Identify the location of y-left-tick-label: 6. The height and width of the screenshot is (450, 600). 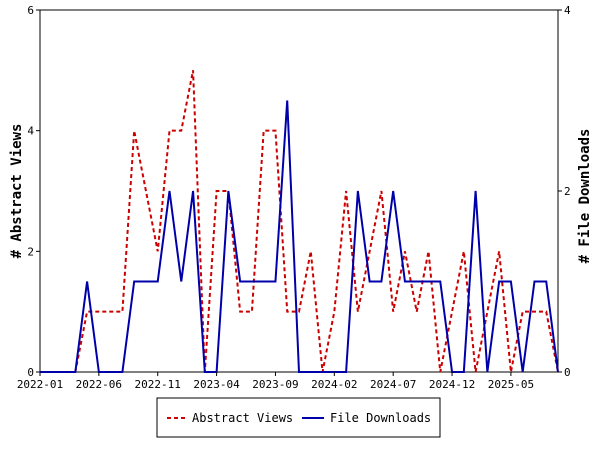
(30, 10).